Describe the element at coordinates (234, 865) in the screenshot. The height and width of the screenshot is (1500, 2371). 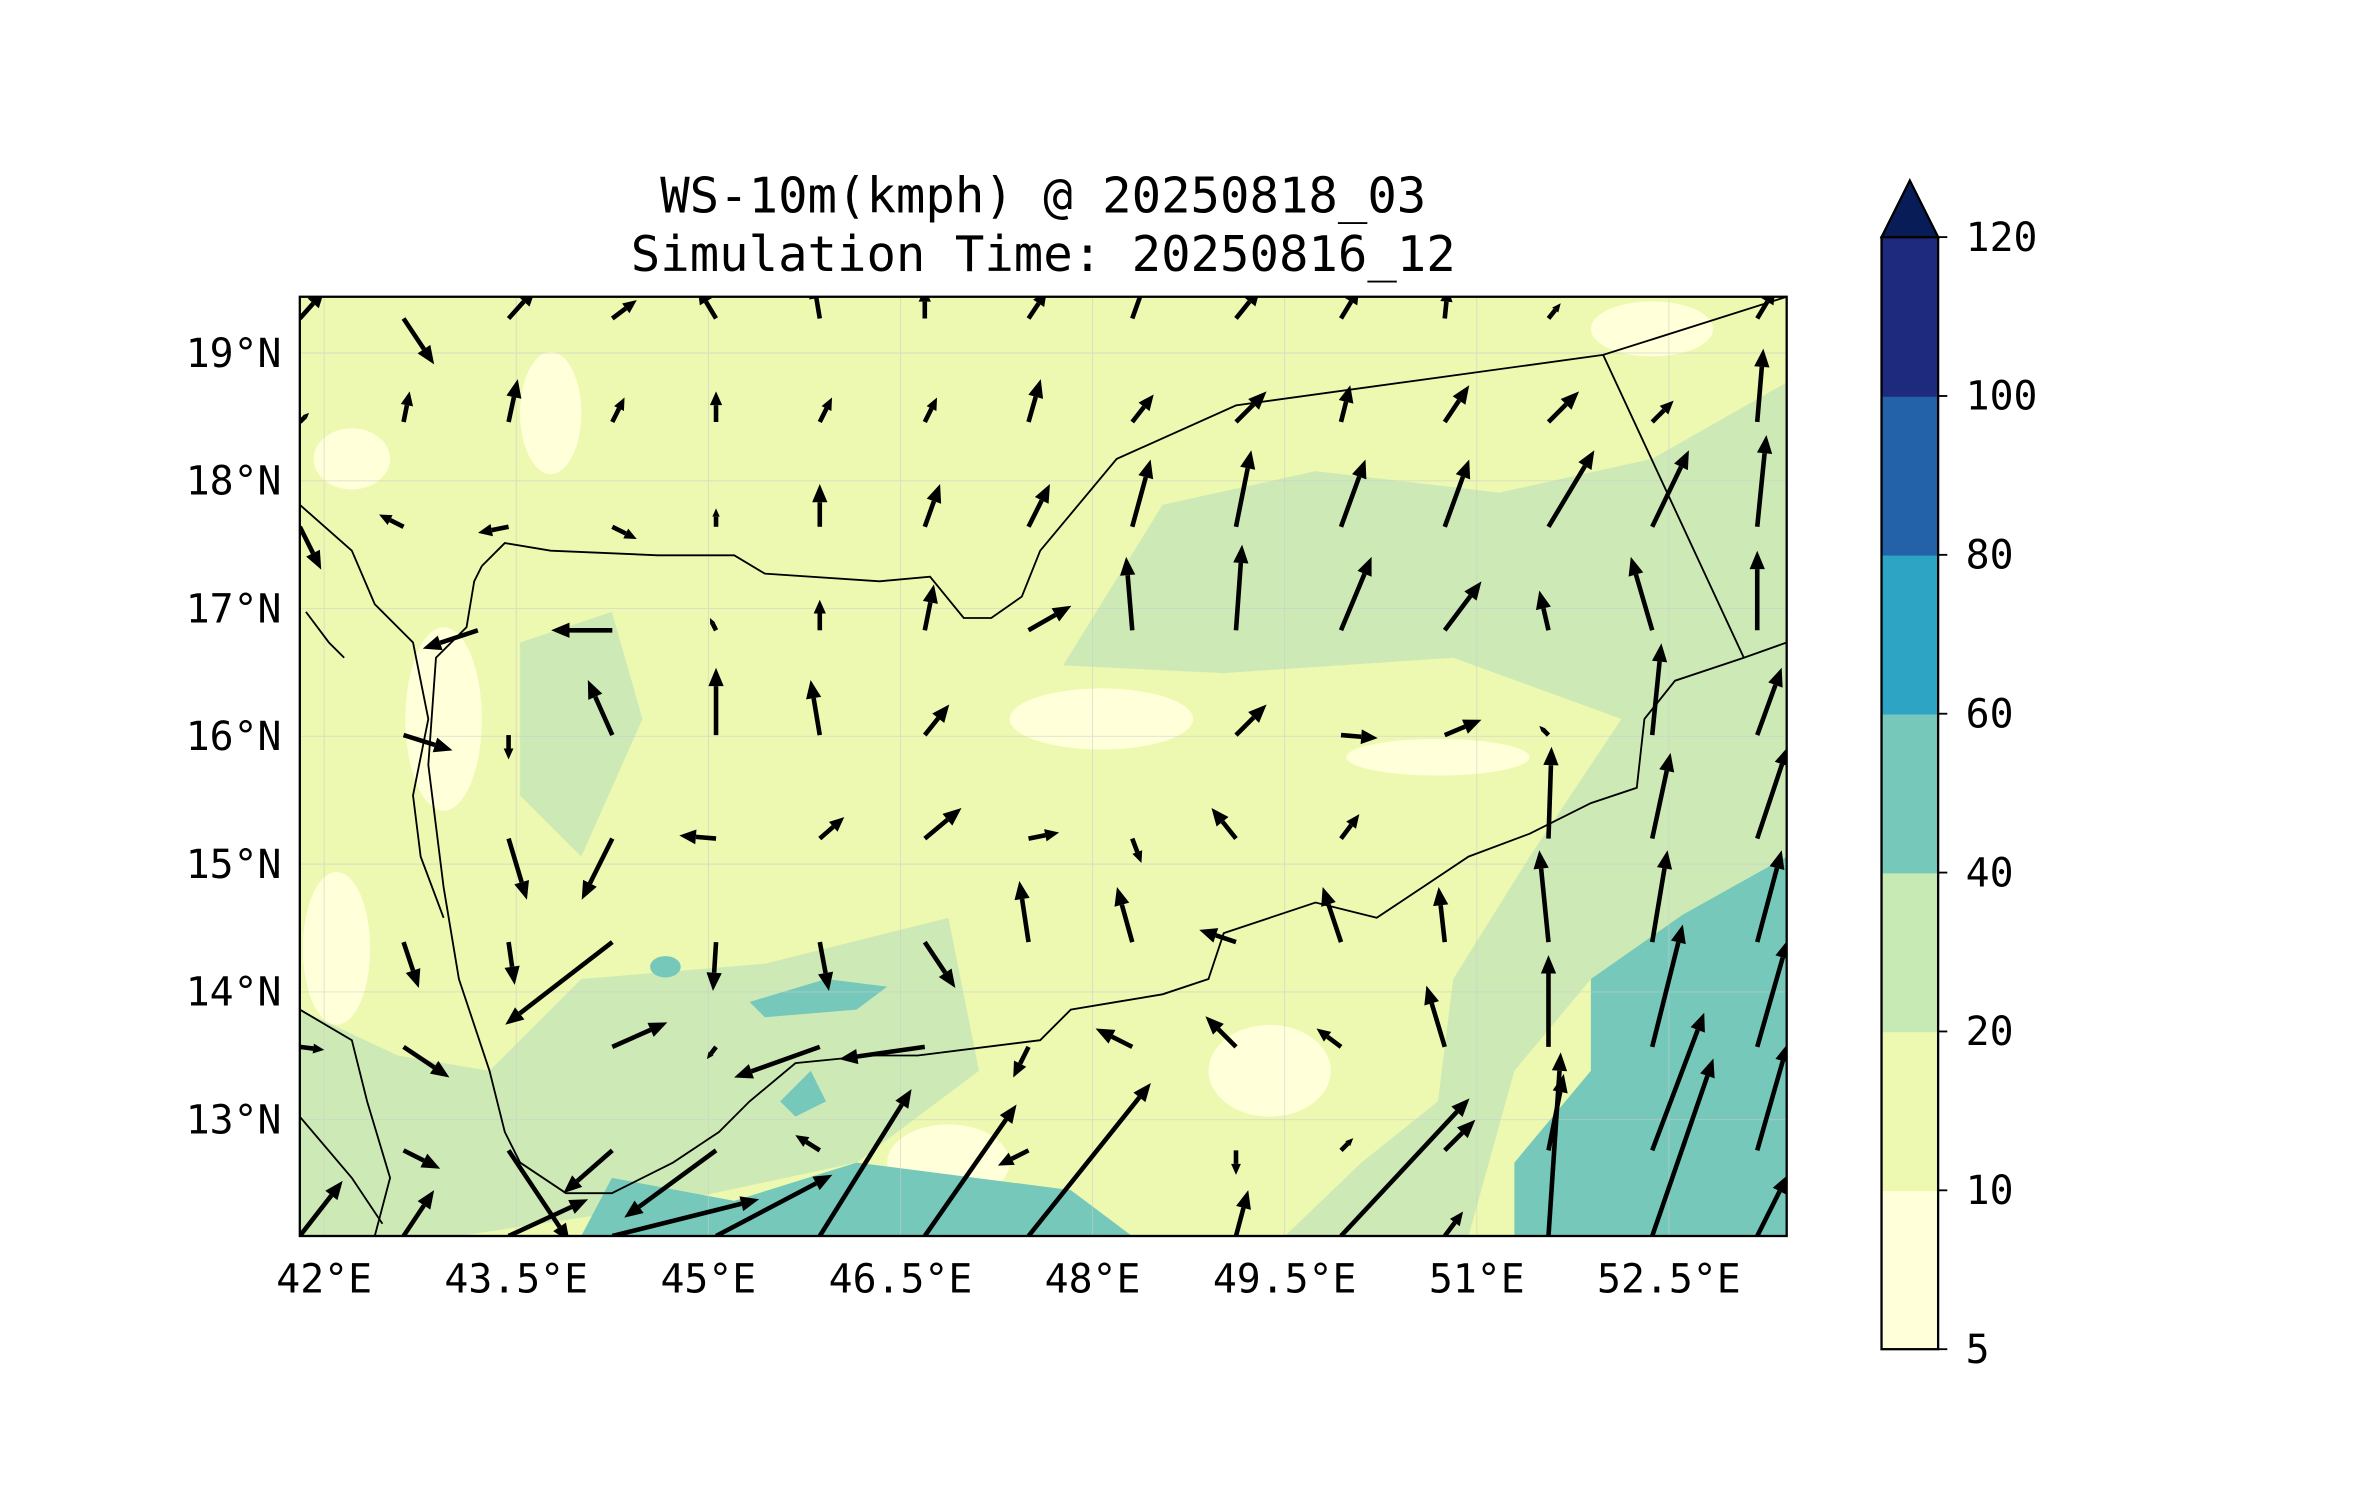
I see `y-tick-label: 15°N` at that location.